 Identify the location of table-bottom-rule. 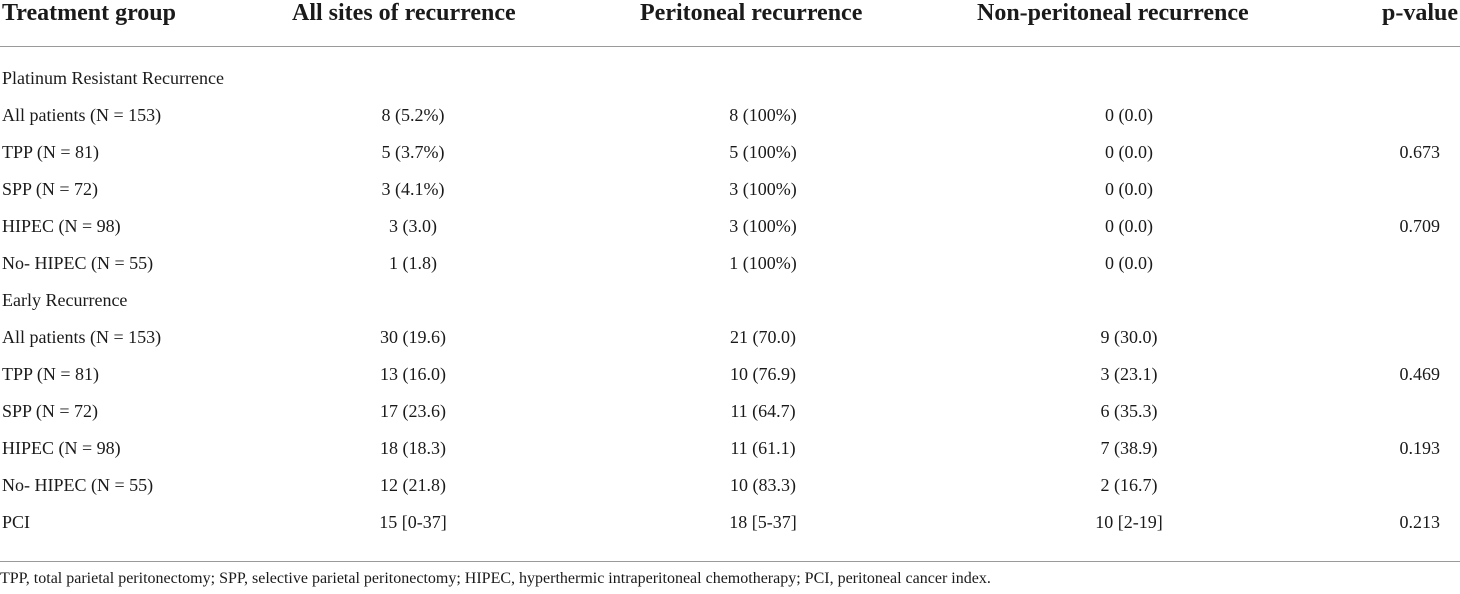
(730, 561).